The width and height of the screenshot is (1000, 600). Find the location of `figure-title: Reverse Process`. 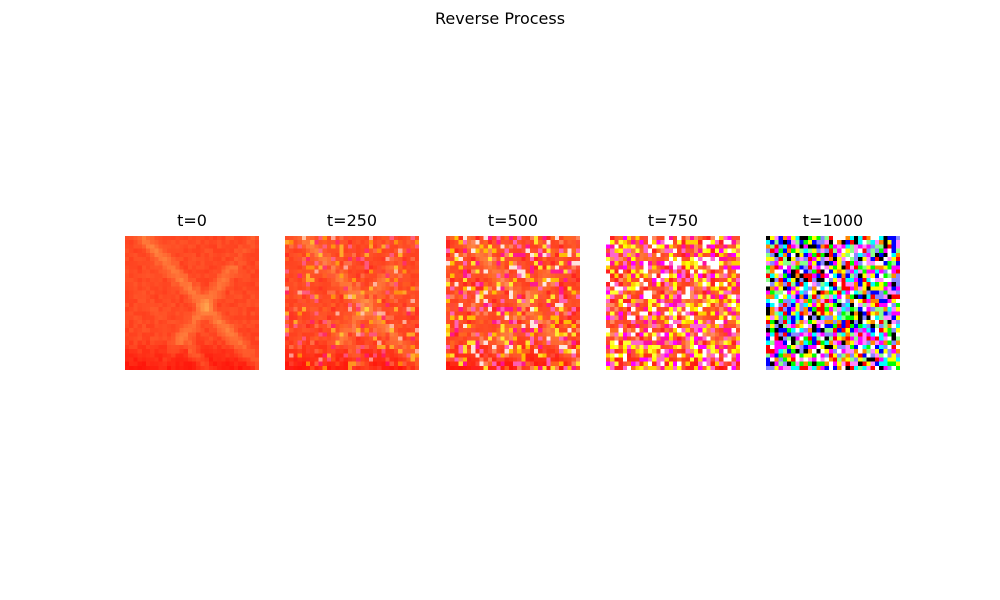

figure-title: Reverse Process is located at coordinates (500, 18).